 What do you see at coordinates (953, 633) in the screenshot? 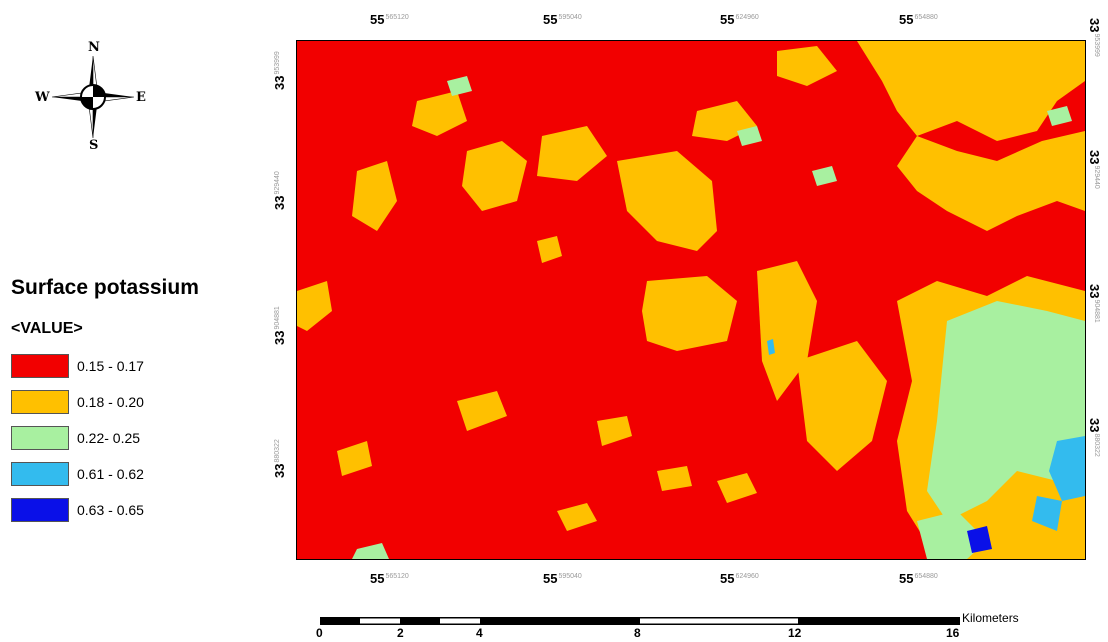
I see `scale-label: 16` at bounding box center [953, 633].